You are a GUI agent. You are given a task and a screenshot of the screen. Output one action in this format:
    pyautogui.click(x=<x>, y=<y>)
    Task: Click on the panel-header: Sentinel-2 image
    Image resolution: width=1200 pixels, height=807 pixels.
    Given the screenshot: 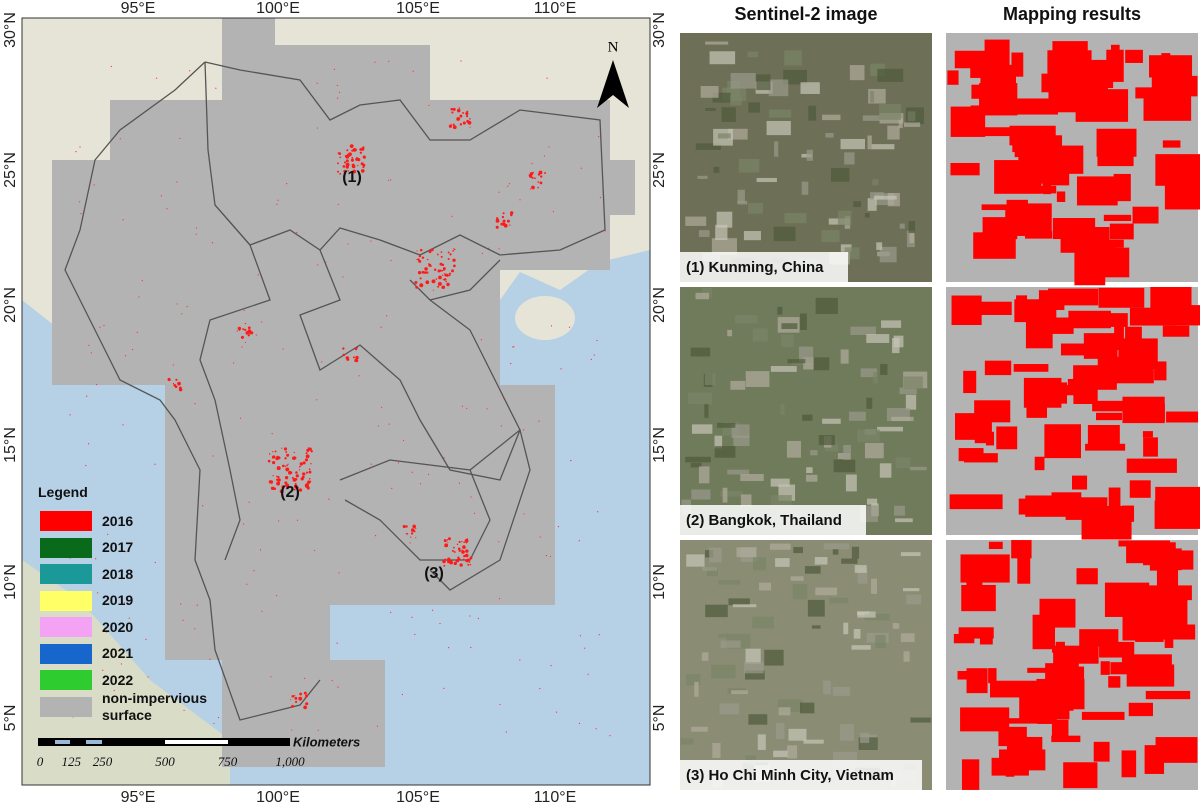 What is the action you would take?
    pyautogui.click(x=805, y=14)
    